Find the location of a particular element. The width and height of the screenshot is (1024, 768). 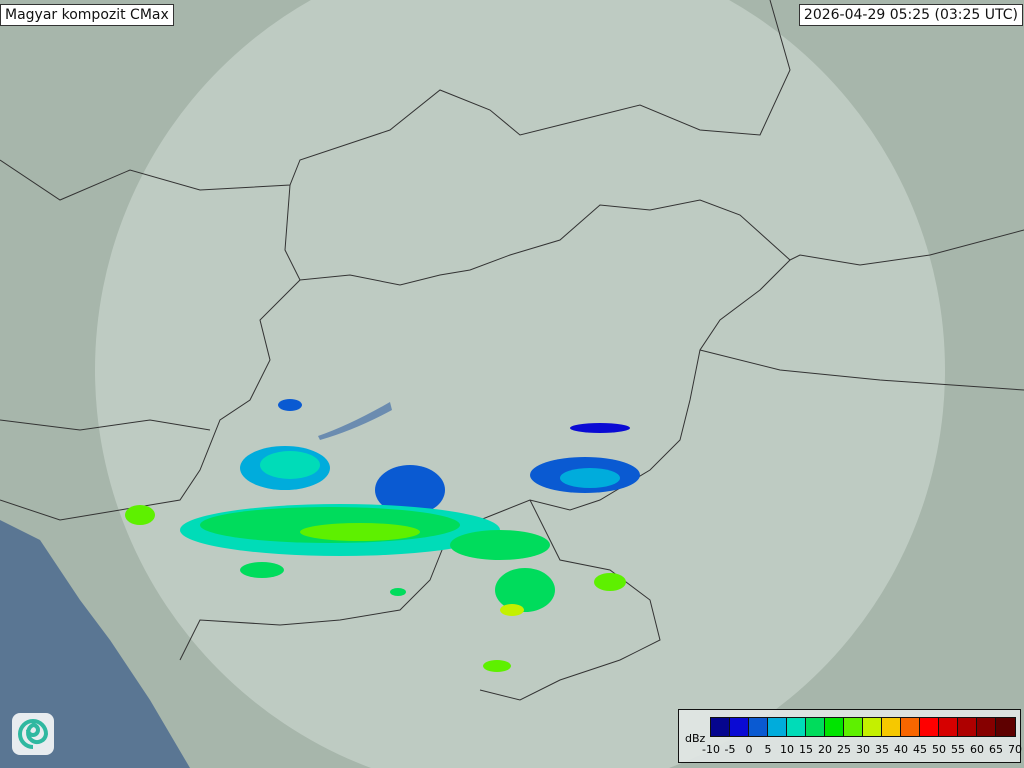

legend-tick-label: 30 is located at coordinates (863, 749).